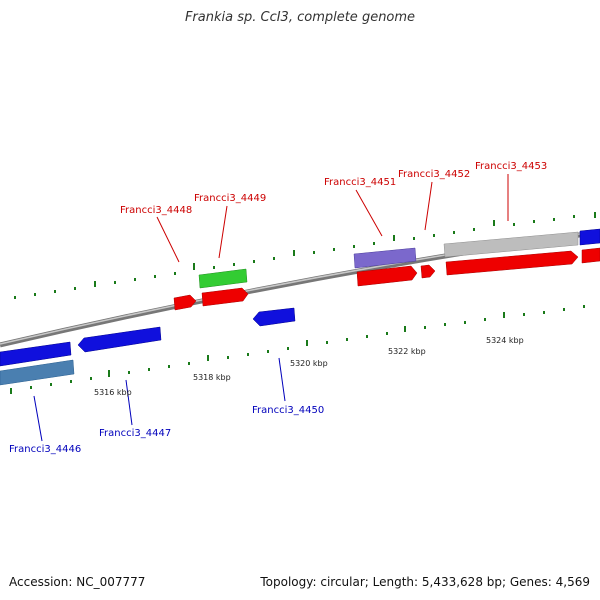 Image resolution: width=600 pixels, height=600 pixels. What do you see at coordinates (288, 410) in the screenshot?
I see `gene-label-francci3-4450: Francci3_4450` at bounding box center [288, 410].